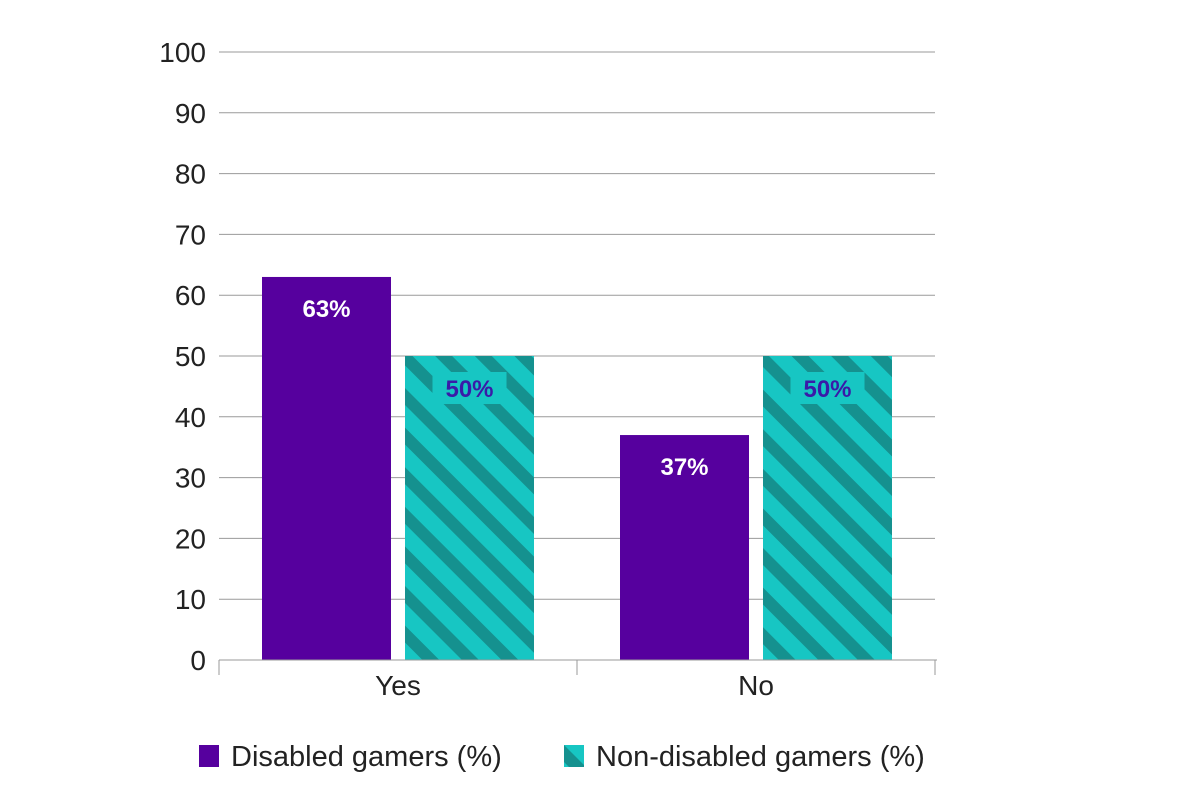  What do you see at coordinates (190, 113) in the screenshot?
I see `y-tick-label: 90` at bounding box center [190, 113].